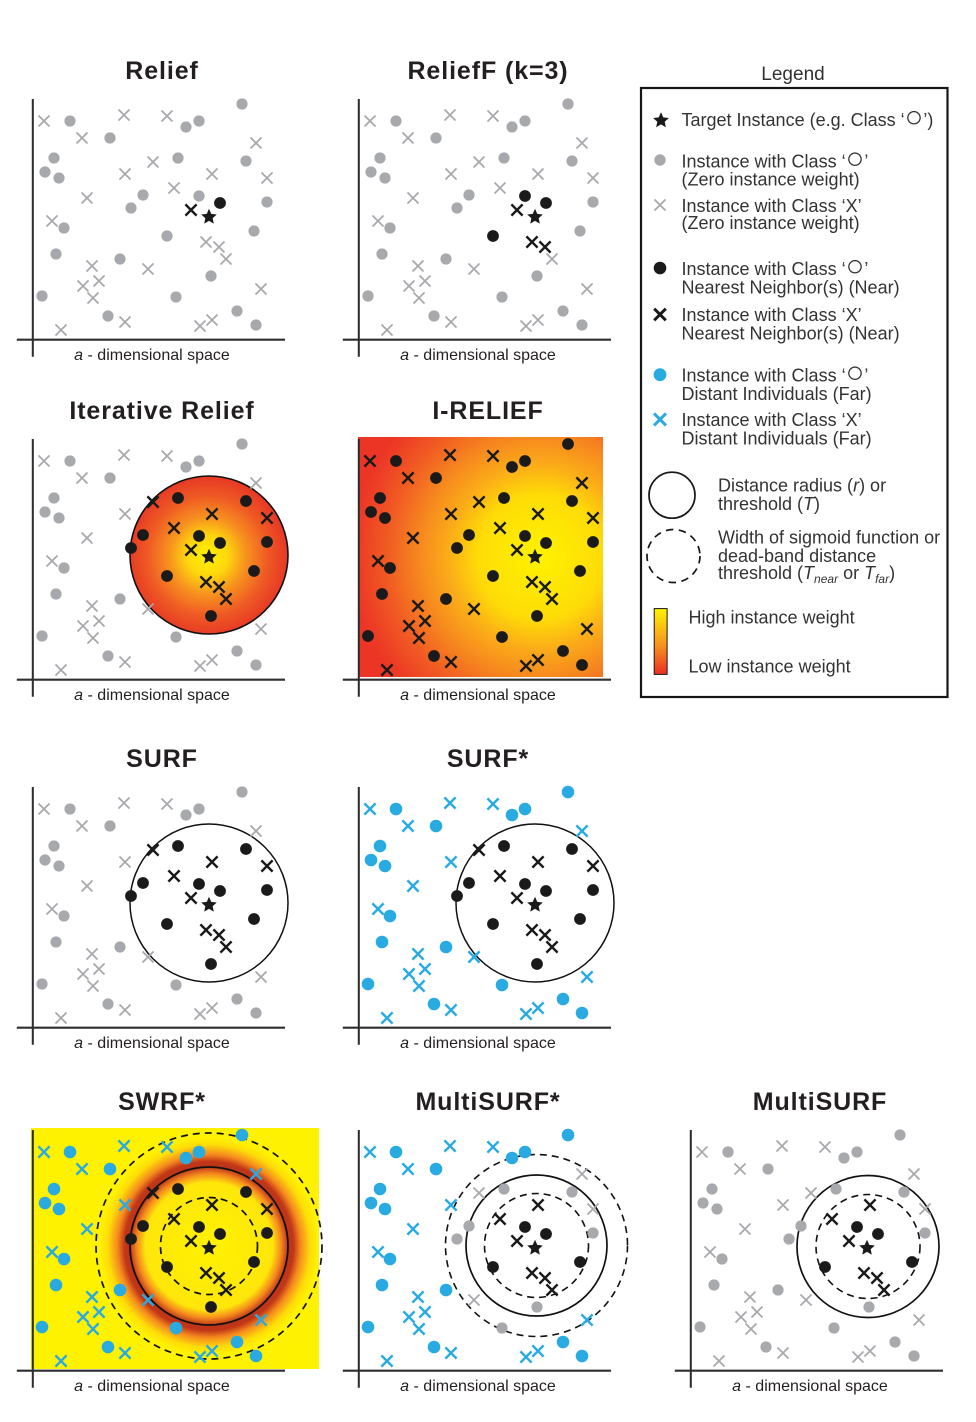 Image resolution: width=976 pixels, height=1422 pixels. I want to click on svg-text: SURF, so click(162, 759).